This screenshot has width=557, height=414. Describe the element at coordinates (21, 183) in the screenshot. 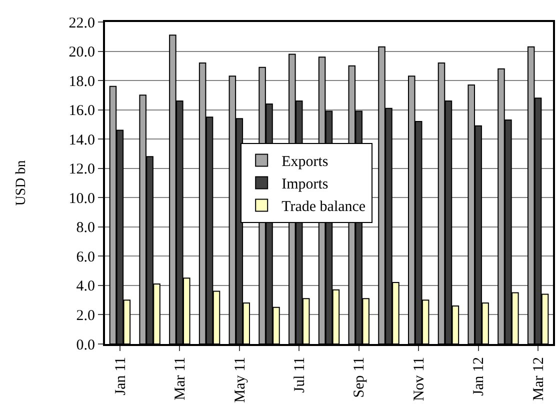

I see `y-axis-title: USD bn` at that location.